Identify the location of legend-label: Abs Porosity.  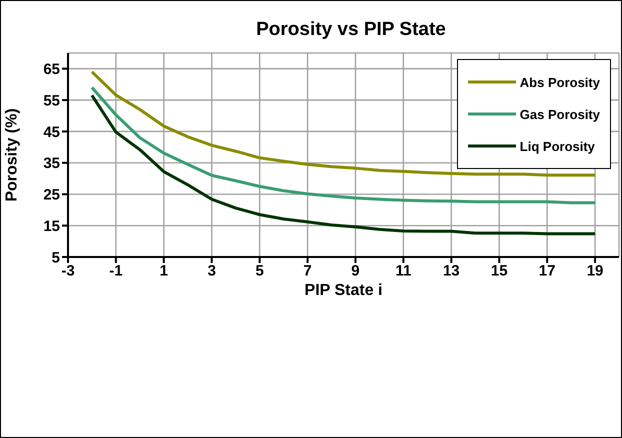
(560, 82).